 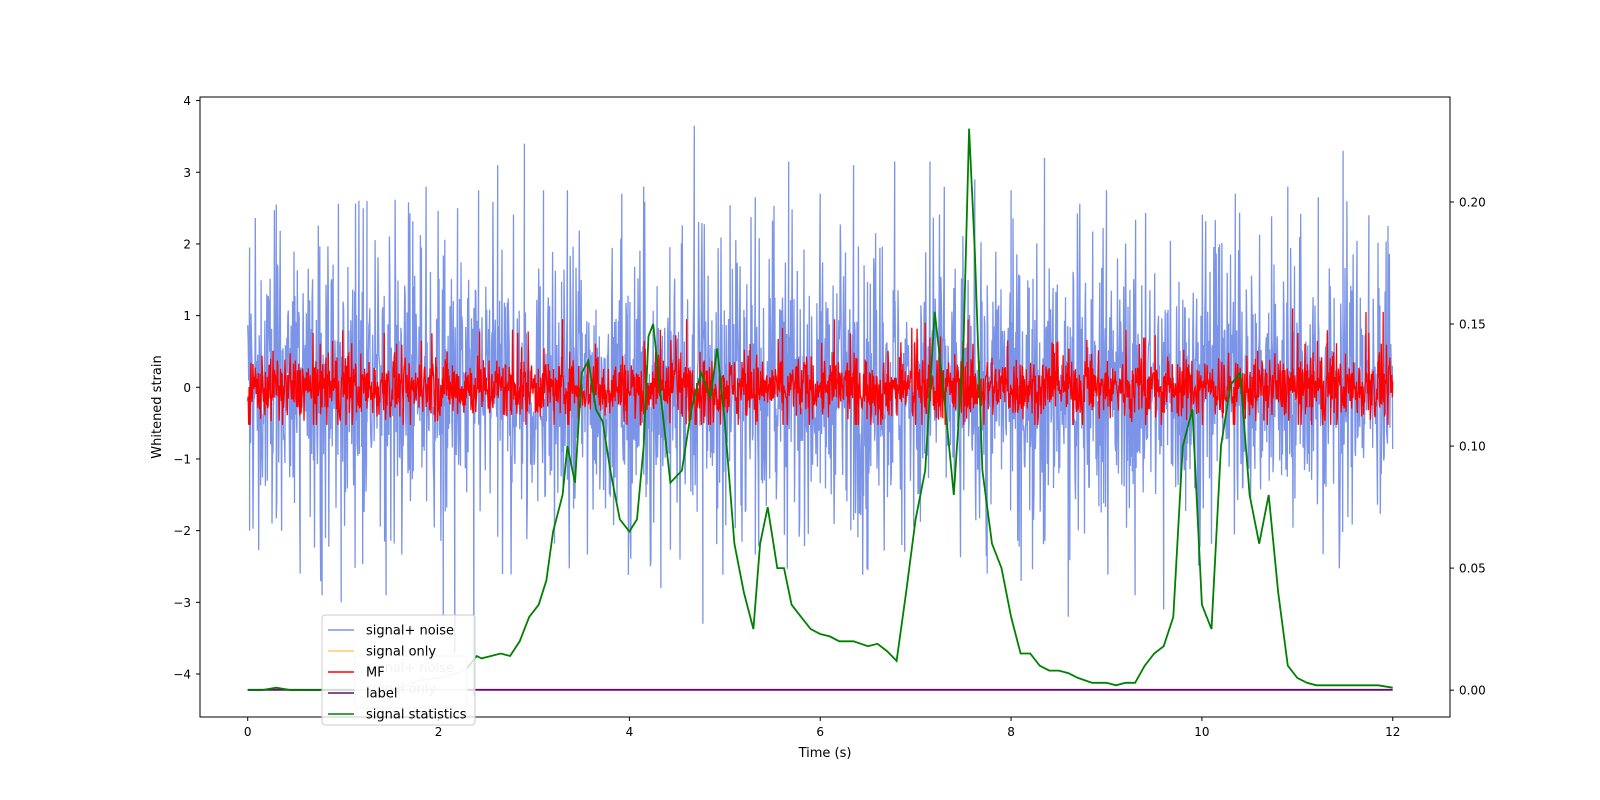 What do you see at coordinates (187, 173) in the screenshot?
I see `y-tick-label: 3` at bounding box center [187, 173].